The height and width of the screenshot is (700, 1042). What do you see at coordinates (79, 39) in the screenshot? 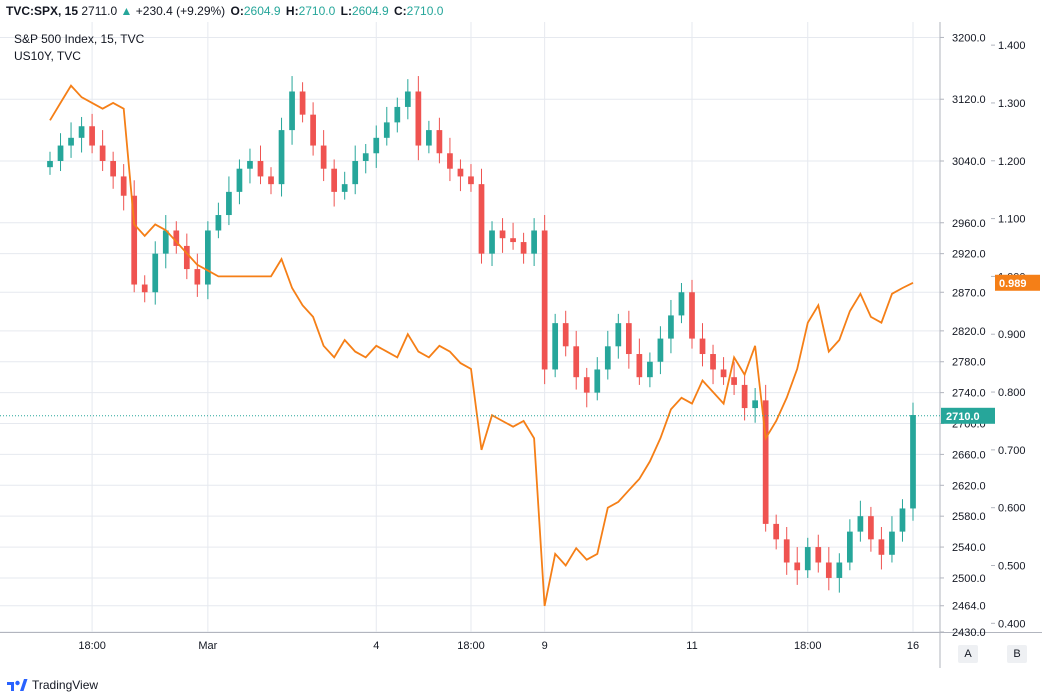
I see `legend-main-series: S&P 500 Index, 15, TVC` at bounding box center [79, 39].